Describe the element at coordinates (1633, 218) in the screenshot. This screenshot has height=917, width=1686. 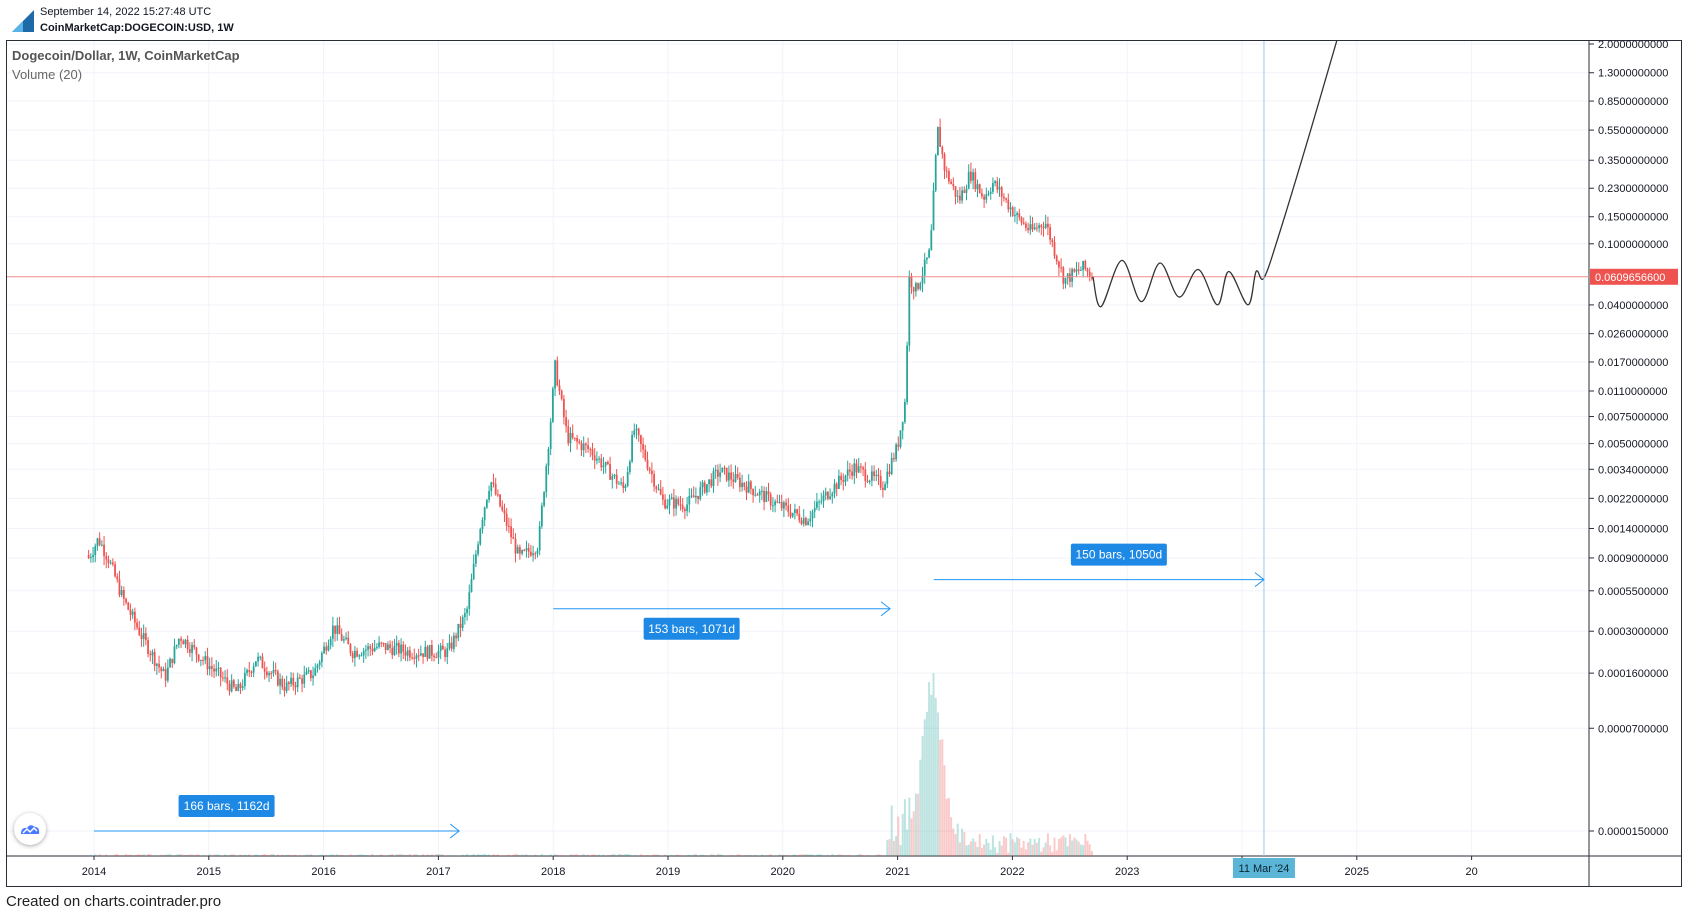
I see `y-tick-label: 0.1500000000` at that location.